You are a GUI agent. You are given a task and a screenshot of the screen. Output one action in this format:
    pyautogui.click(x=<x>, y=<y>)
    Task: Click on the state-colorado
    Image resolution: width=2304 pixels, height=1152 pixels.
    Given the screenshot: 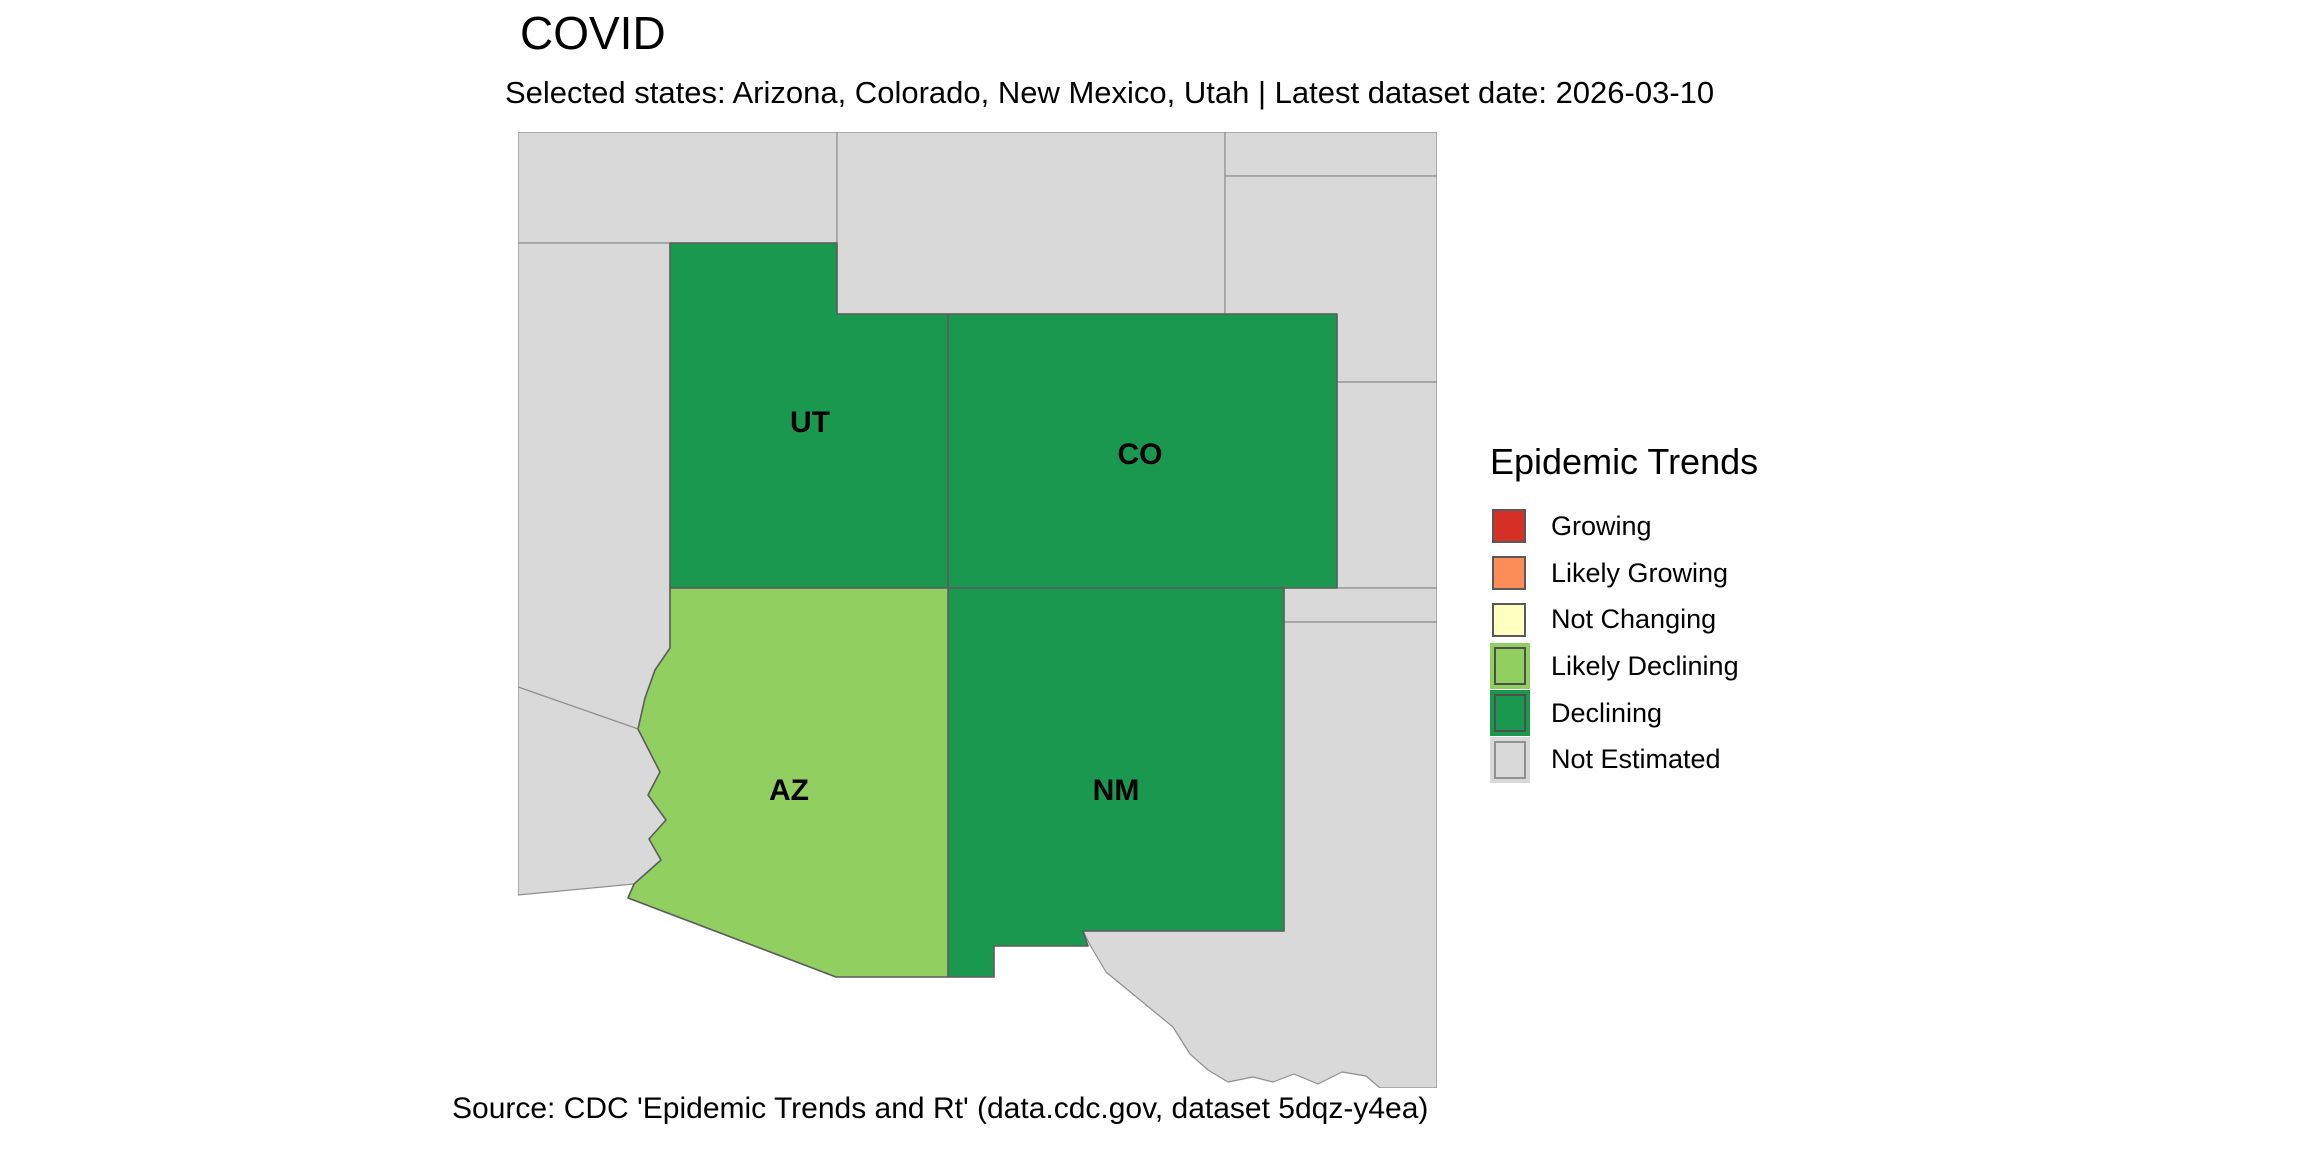 What is the action you would take?
    pyautogui.click(x=1142, y=451)
    